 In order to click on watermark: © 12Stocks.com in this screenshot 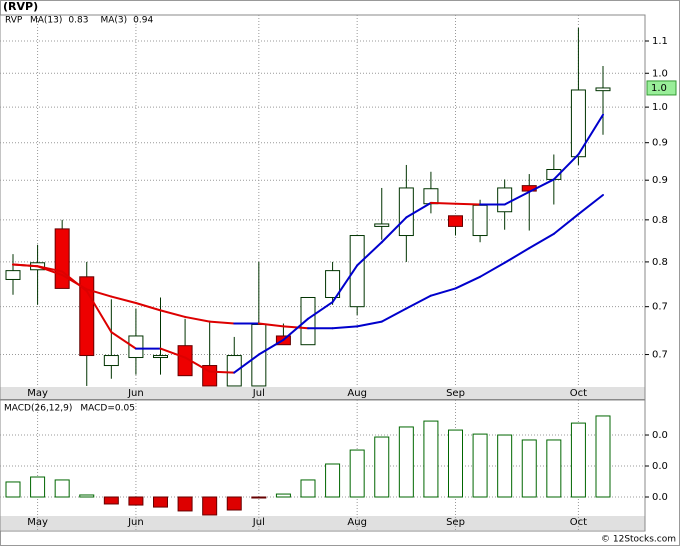, I will do `click(638, 540)`.